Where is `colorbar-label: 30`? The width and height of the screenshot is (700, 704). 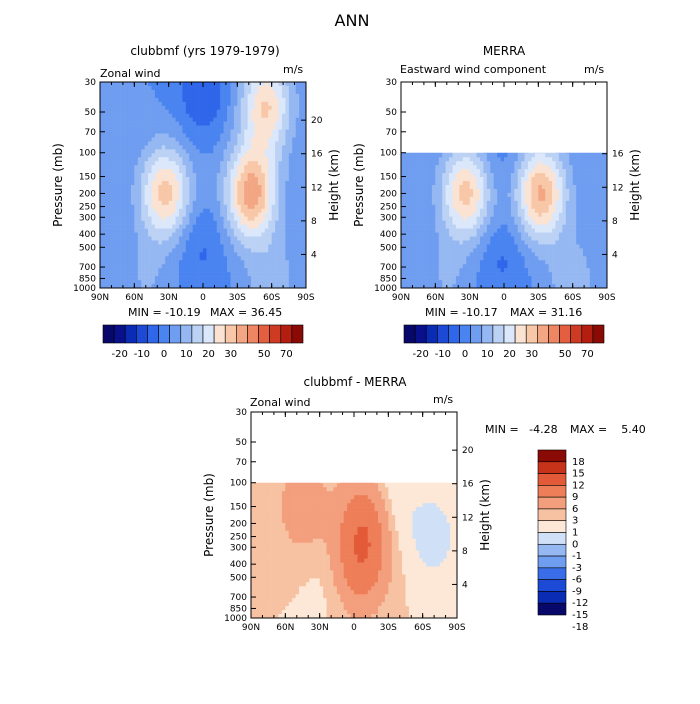
colorbar-label: 30 is located at coordinates (230, 354).